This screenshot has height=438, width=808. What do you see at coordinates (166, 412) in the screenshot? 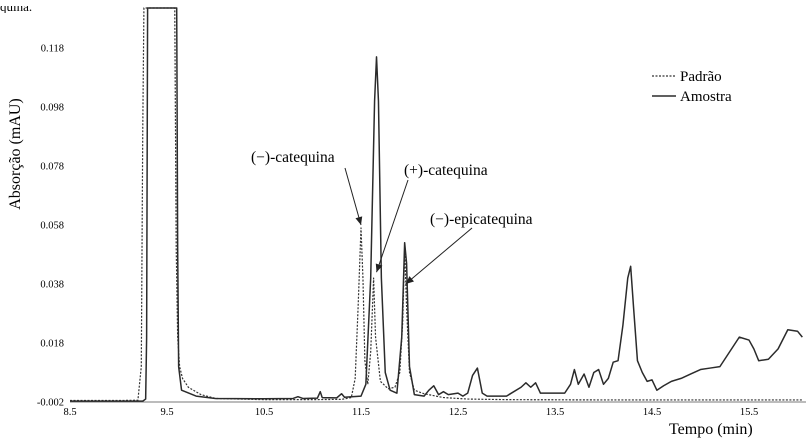
I see `x-tick-label: 9.5` at bounding box center [166, 412].